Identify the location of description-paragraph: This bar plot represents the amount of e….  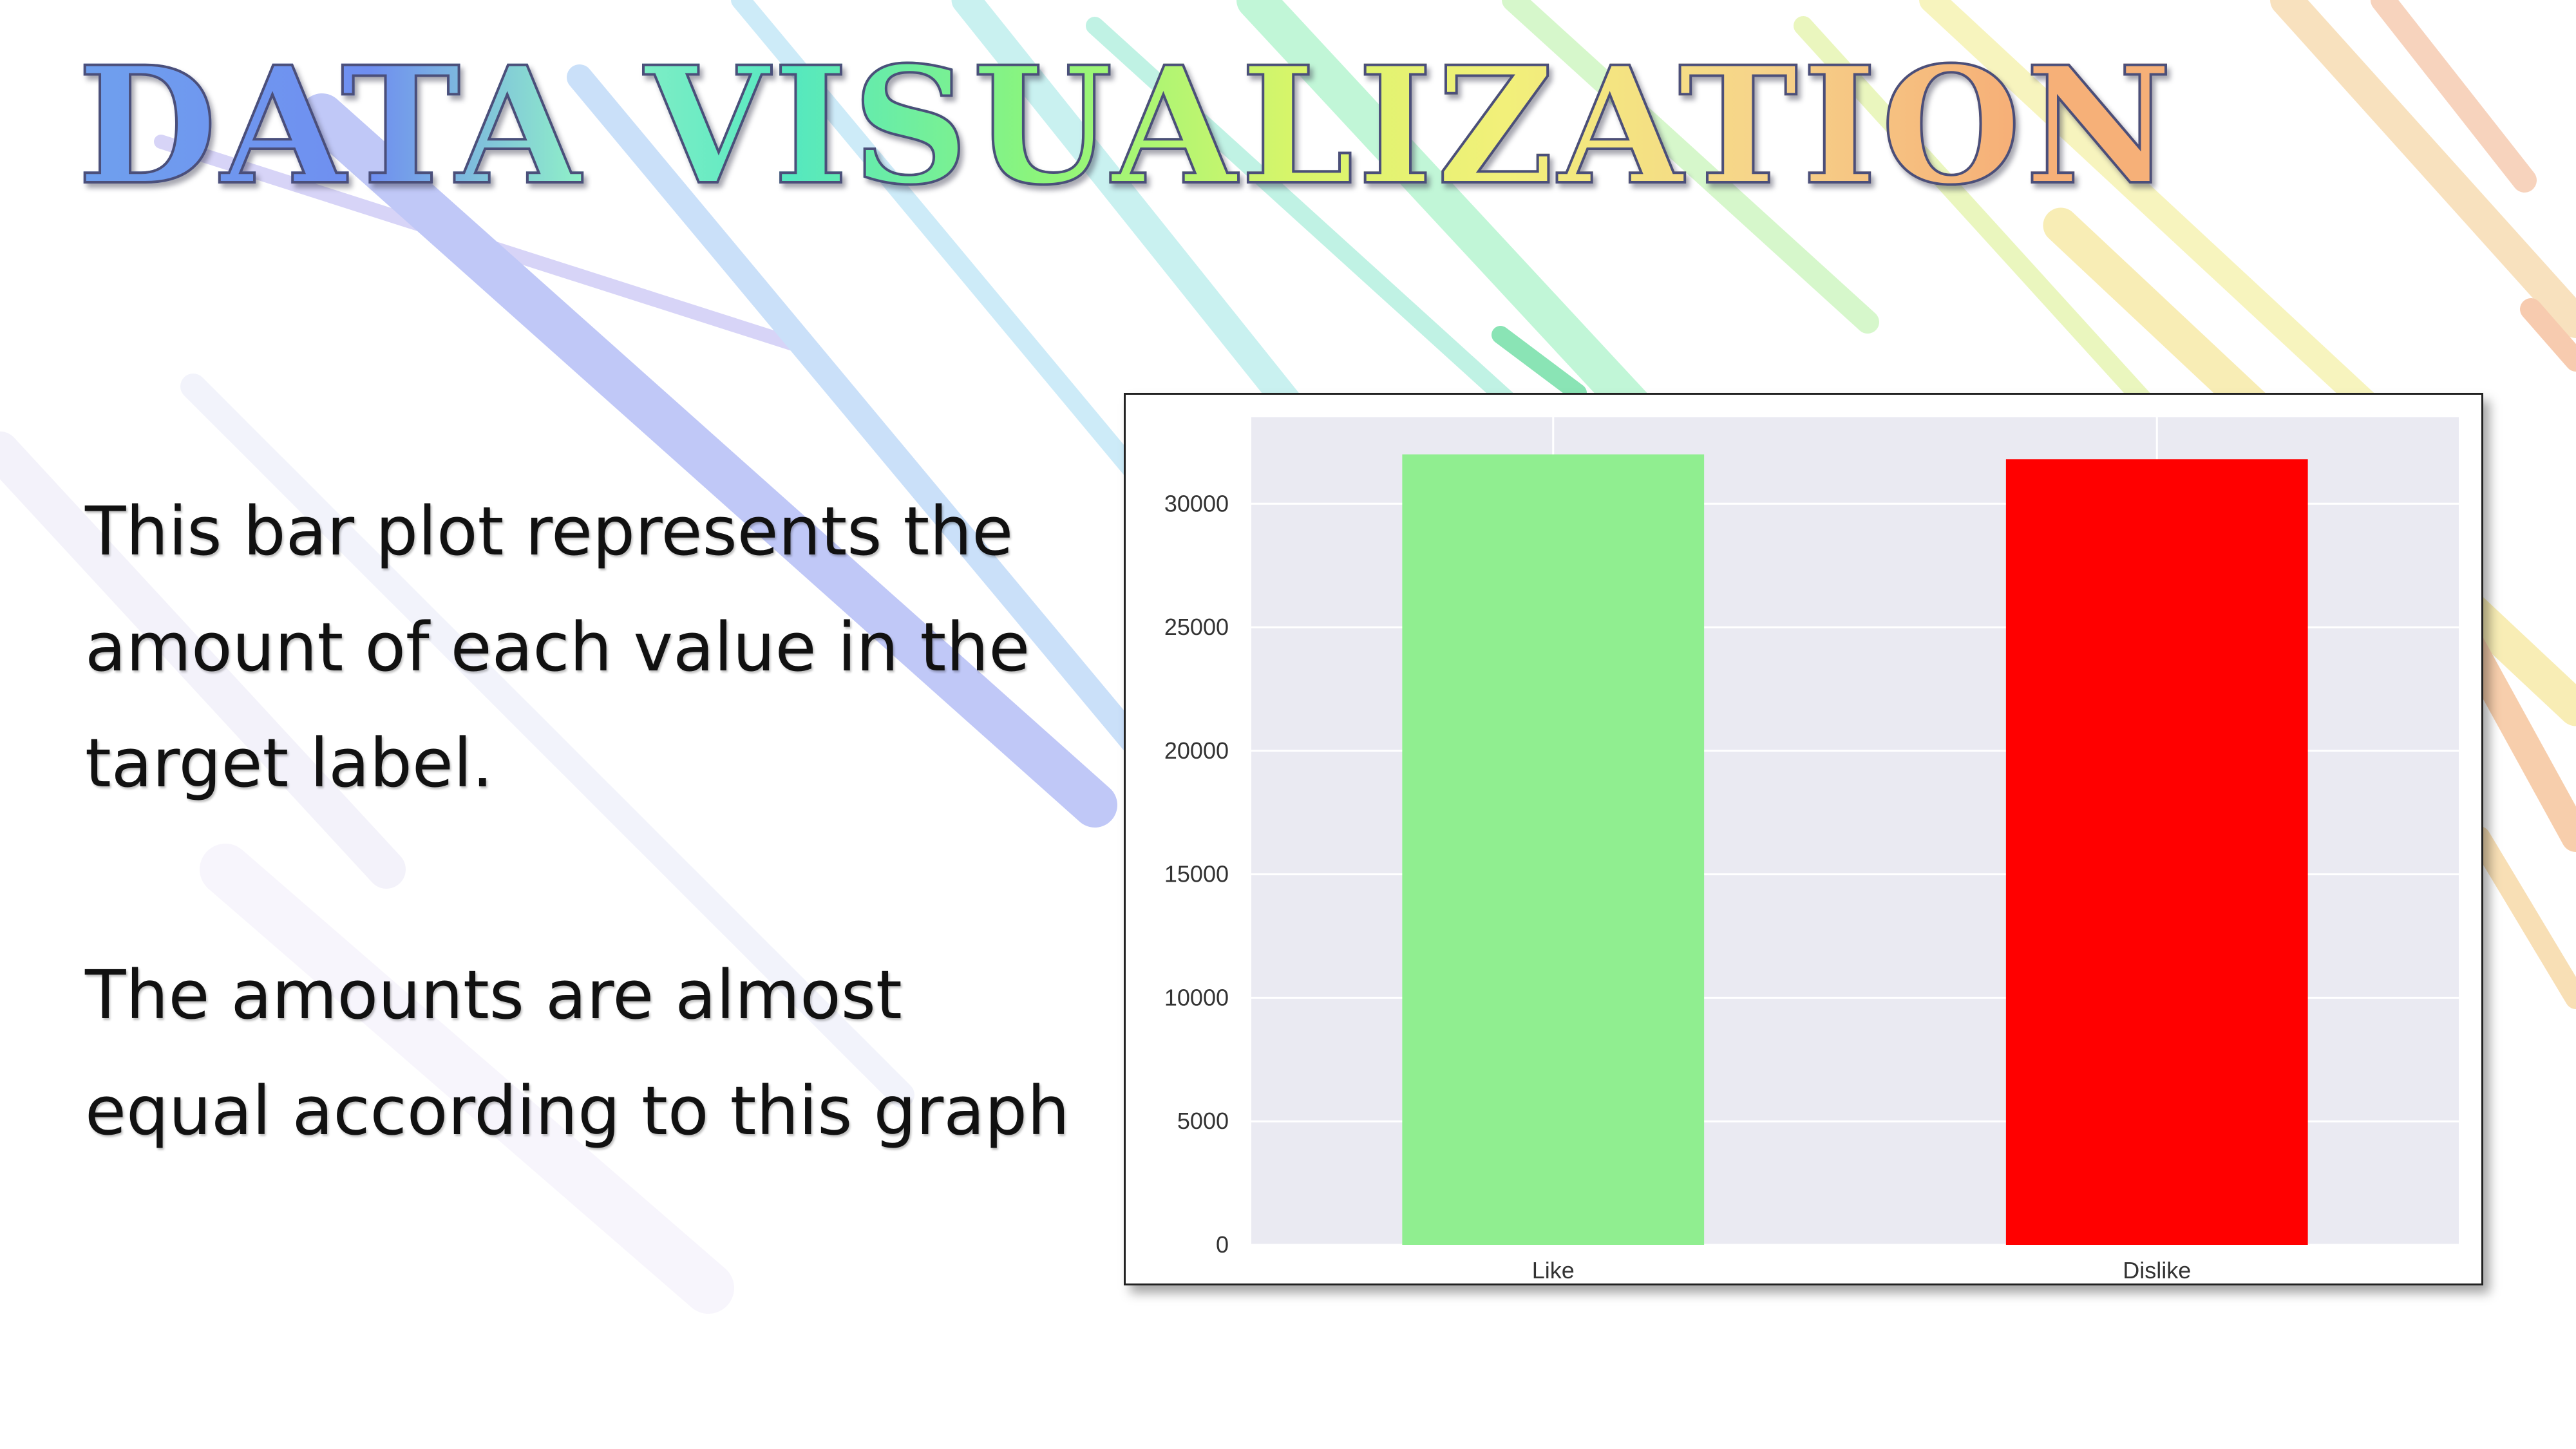
(594, 647).